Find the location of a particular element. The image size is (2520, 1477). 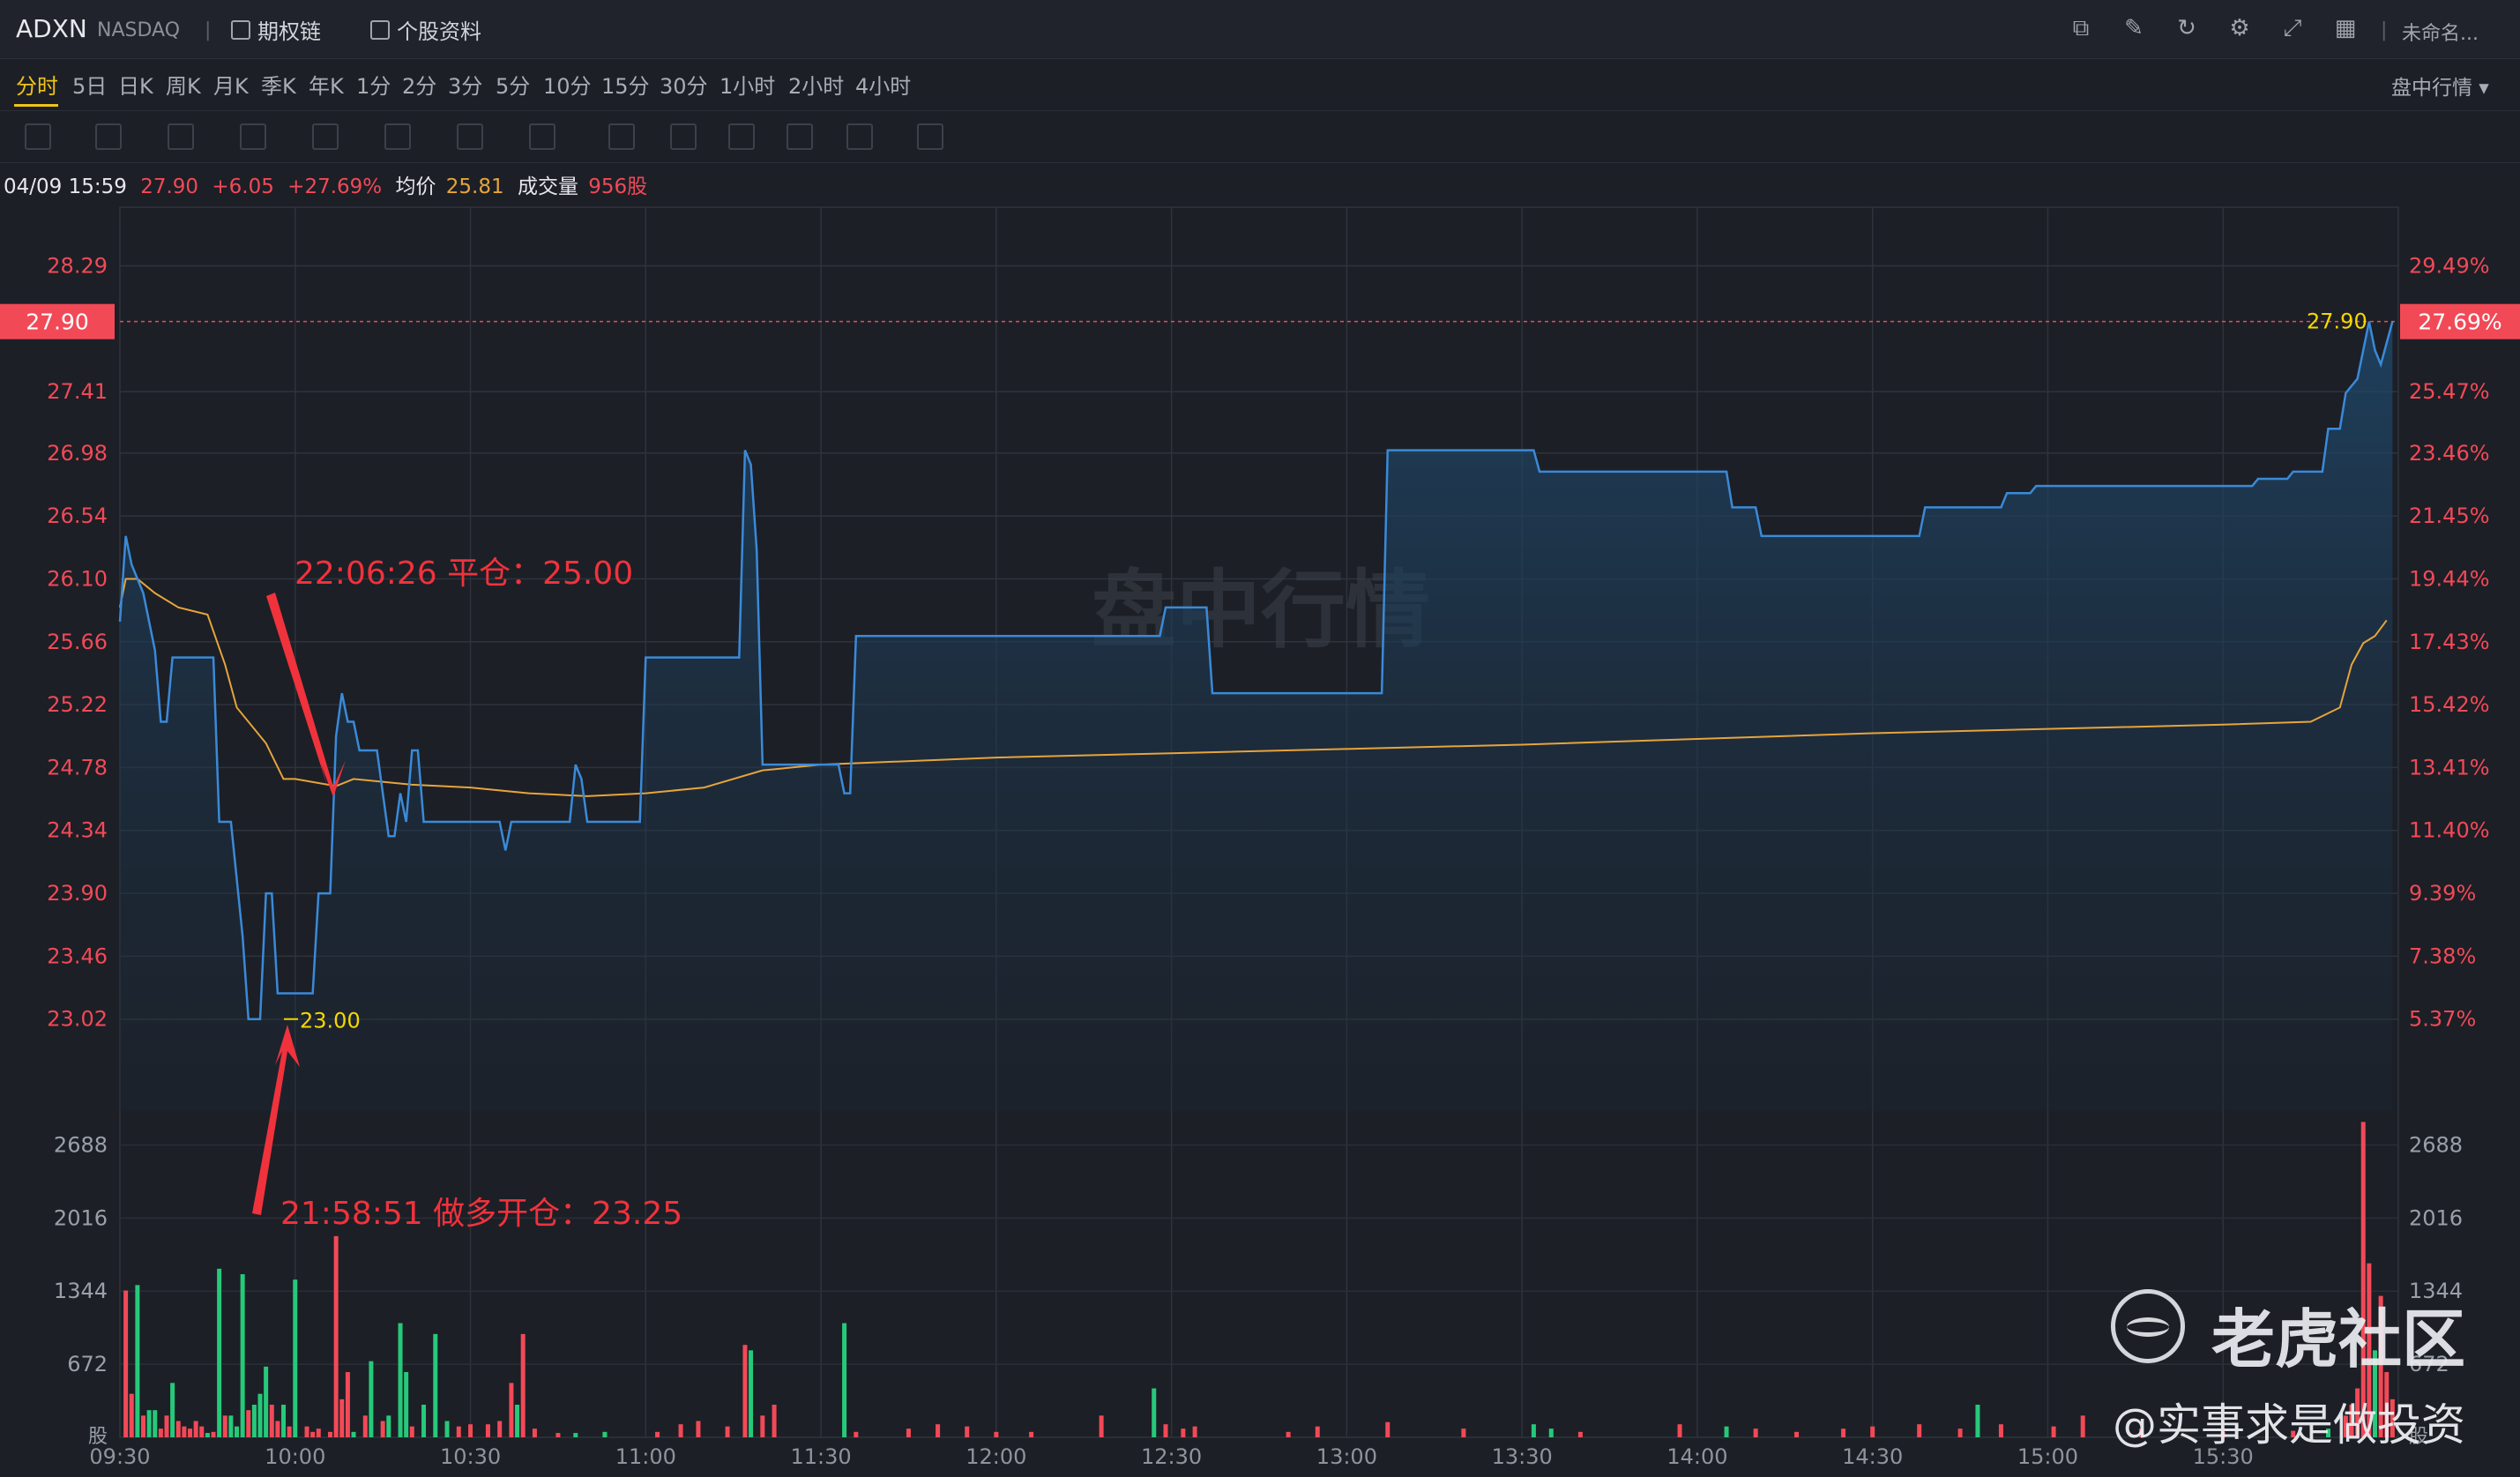

x-tick-label: 12:30 is located at coordinates (1171, 1456).